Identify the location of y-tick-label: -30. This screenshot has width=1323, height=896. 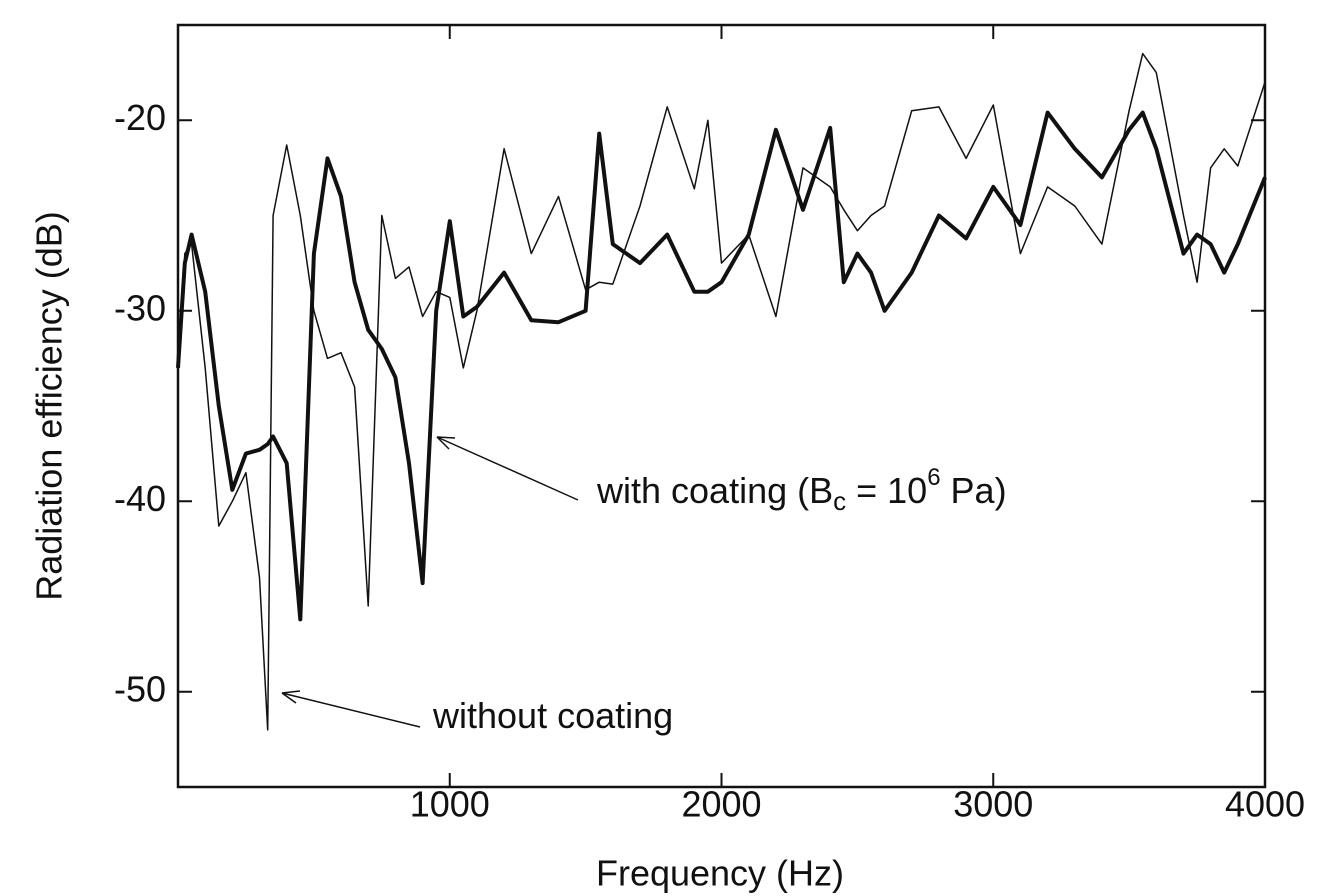
(140, 307).